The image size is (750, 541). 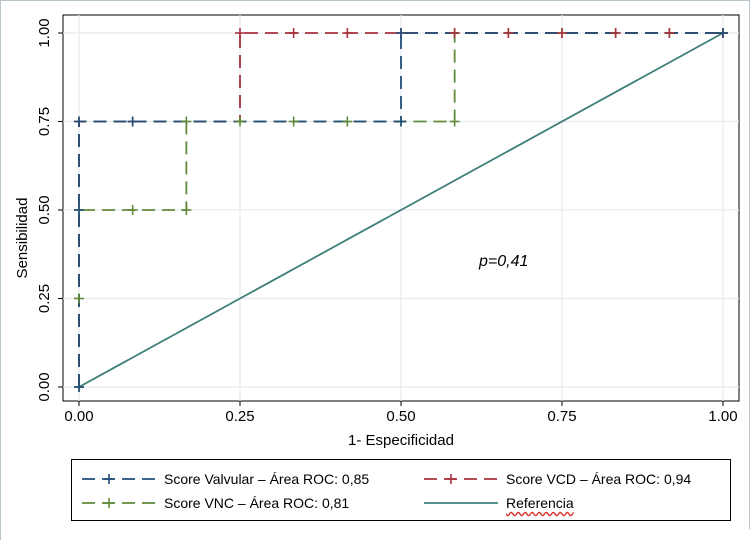 I want to click on x-tick-label: 0.50, so click(x=400, y=416).